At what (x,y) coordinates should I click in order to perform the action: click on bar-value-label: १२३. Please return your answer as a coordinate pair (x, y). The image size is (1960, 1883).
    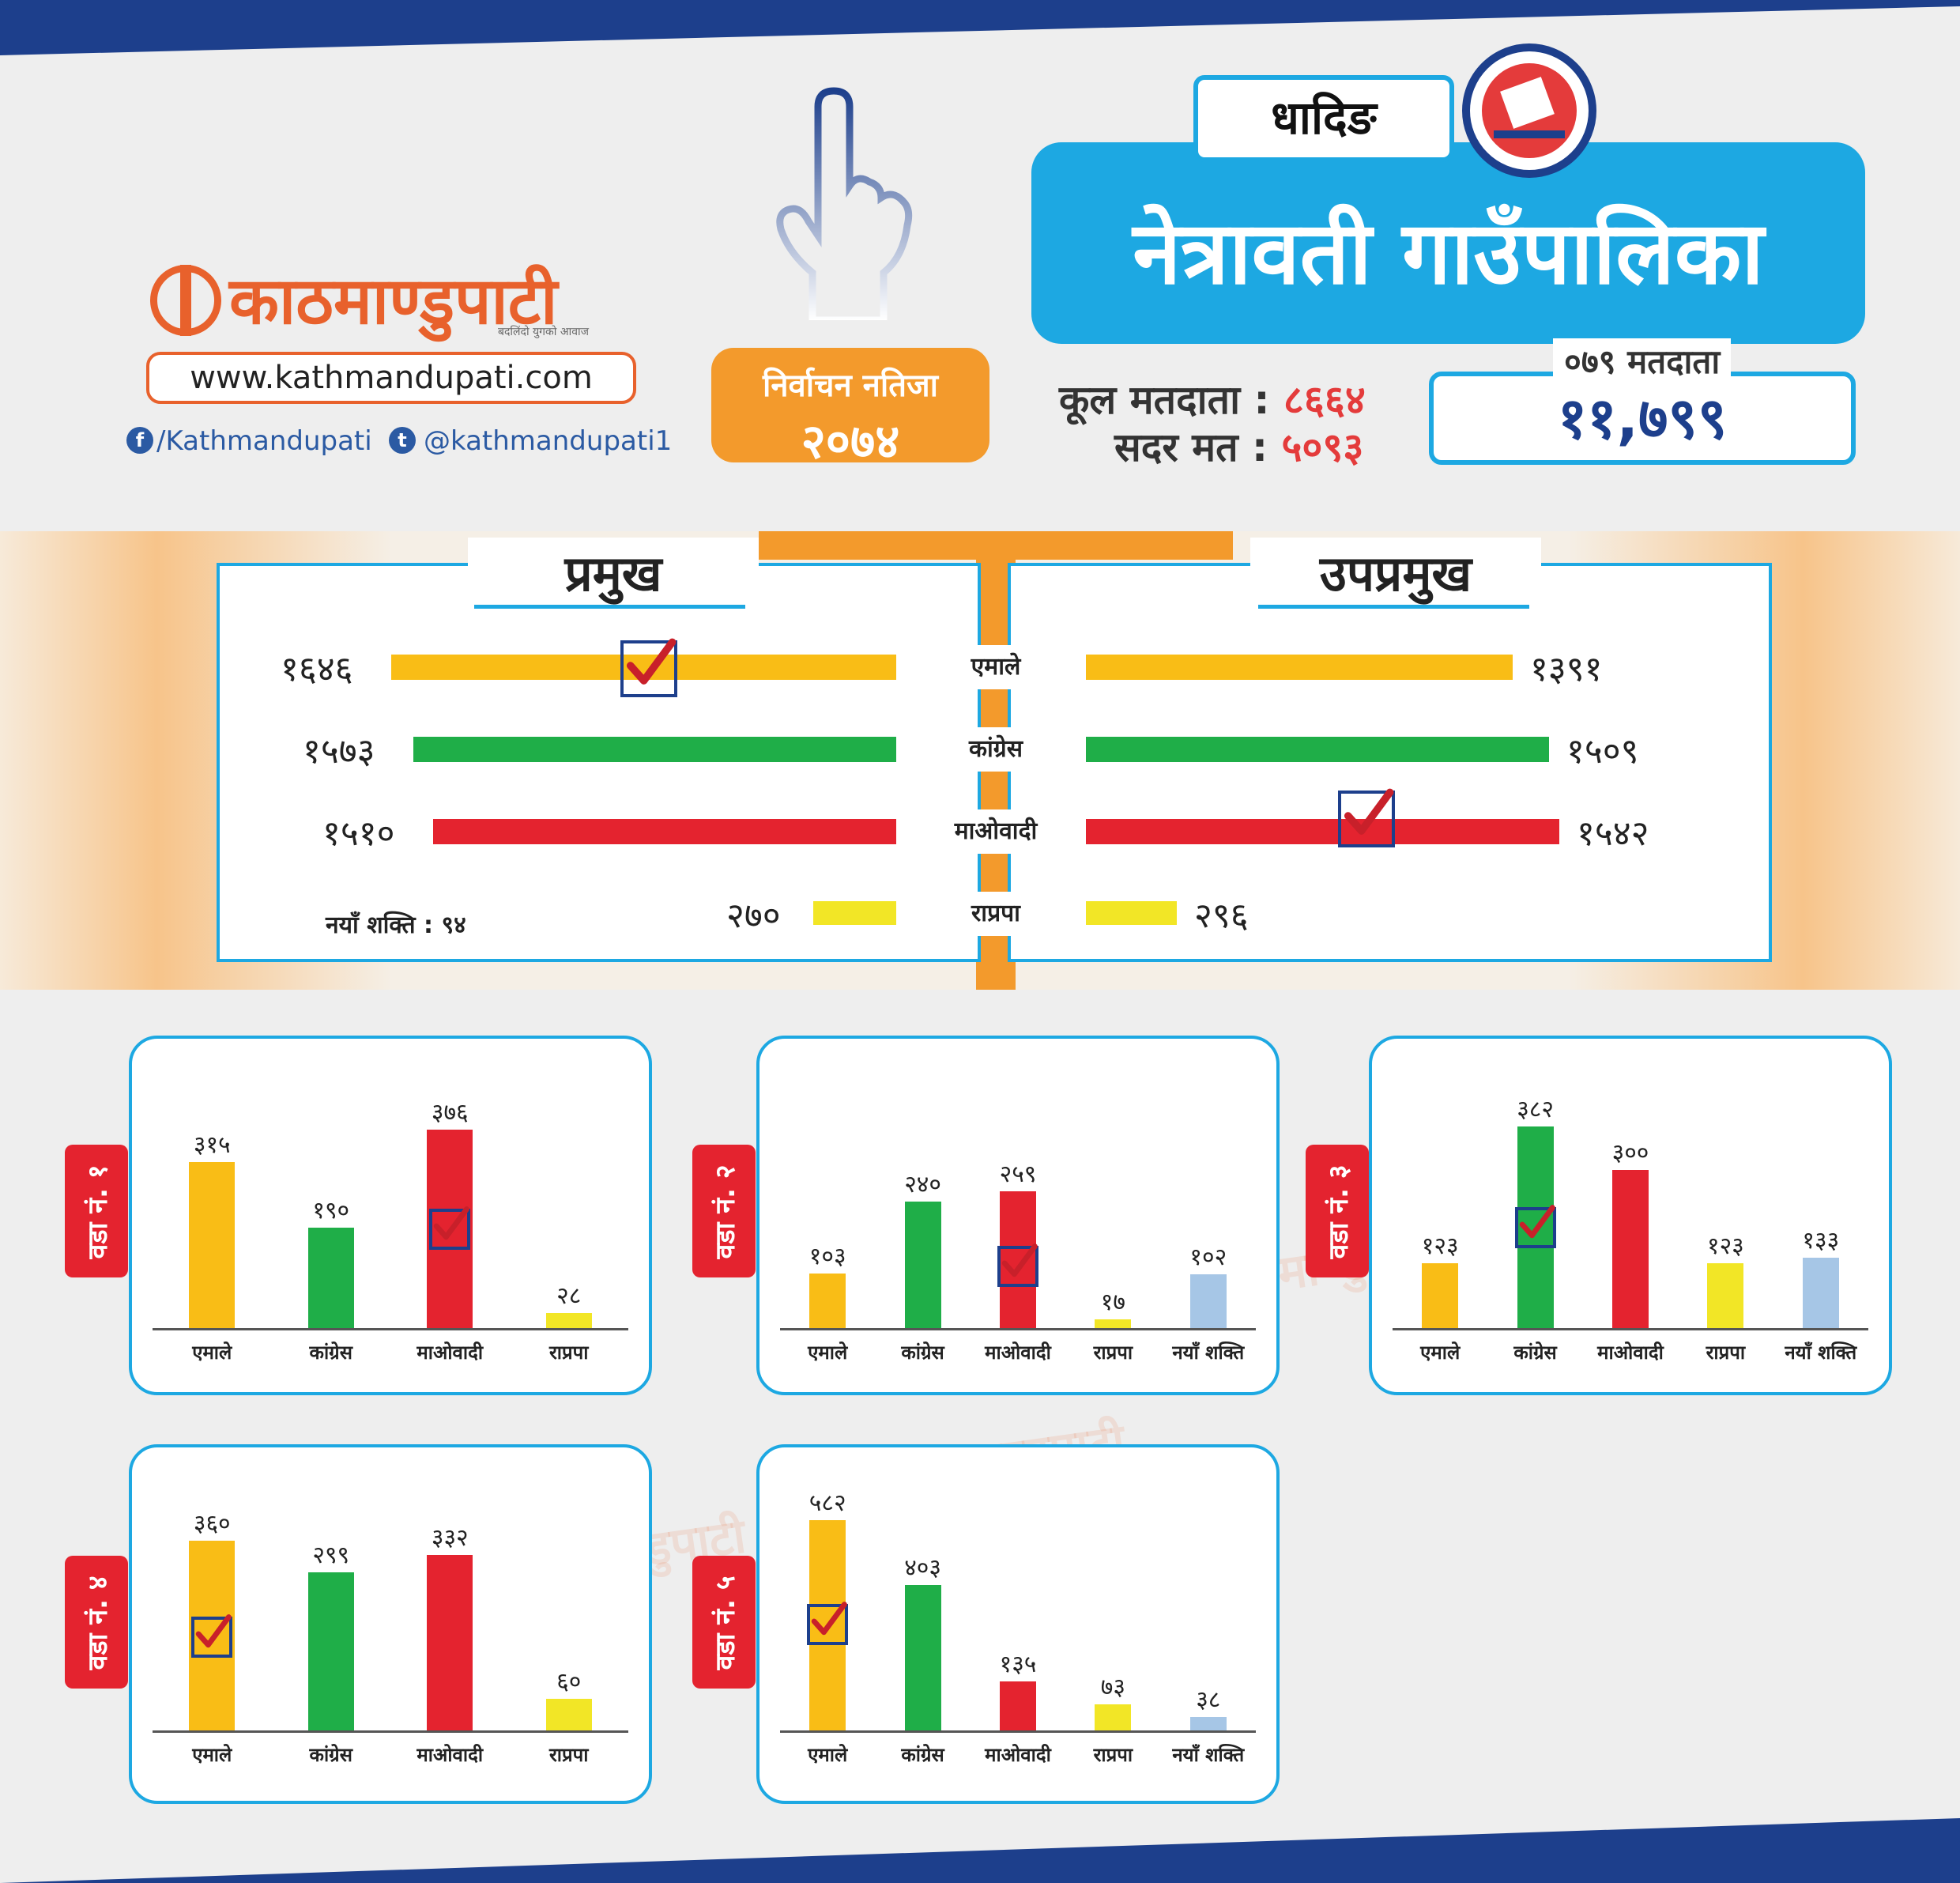
    Looking at the image, I should click on (1440, 1246).